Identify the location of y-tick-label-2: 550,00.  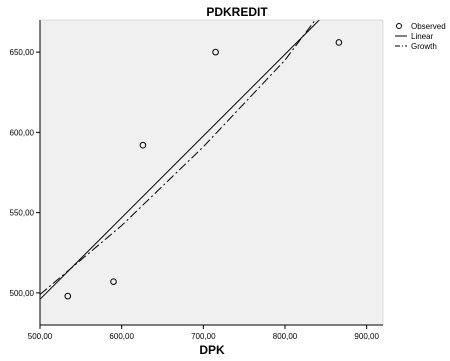
(22, 213).